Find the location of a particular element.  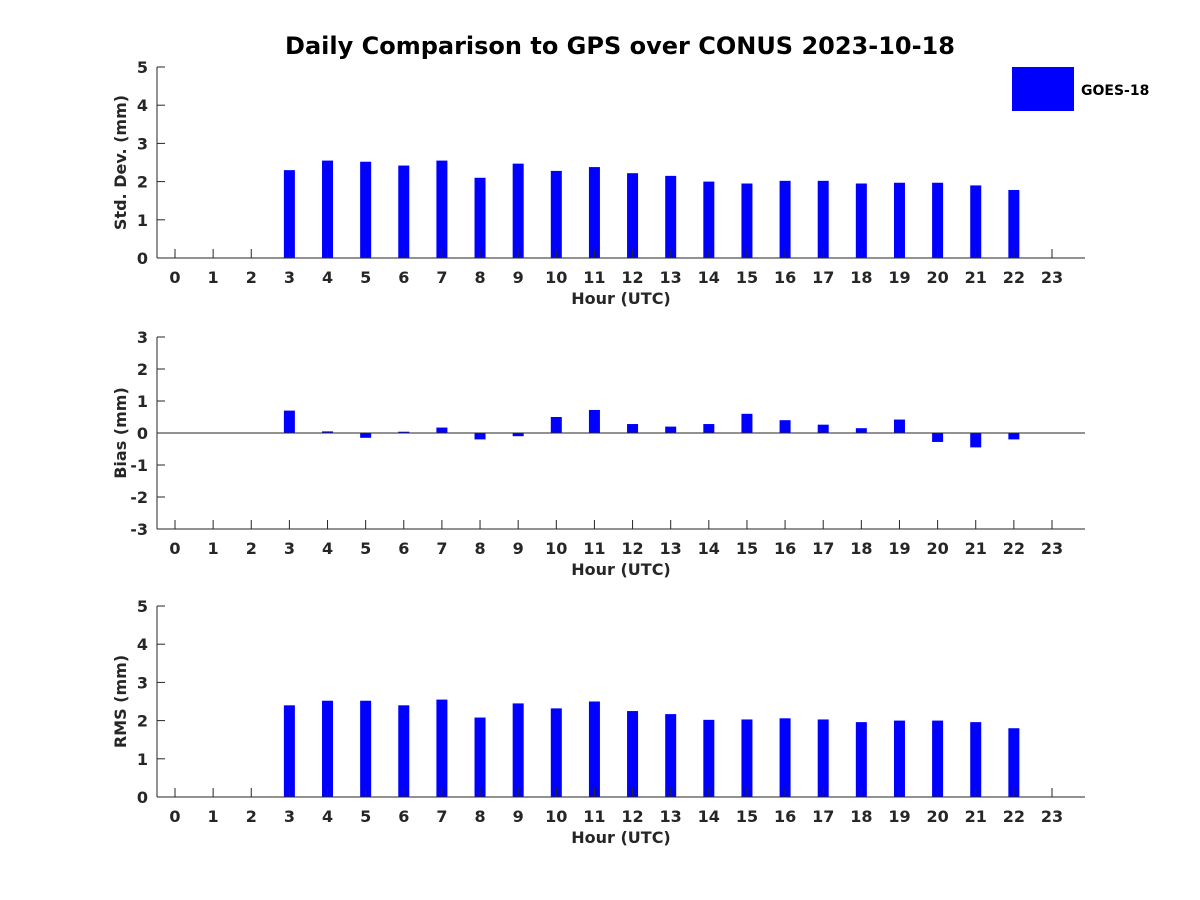

std-dev-x-tick-label: 17 is located at coordinates (823, 277).